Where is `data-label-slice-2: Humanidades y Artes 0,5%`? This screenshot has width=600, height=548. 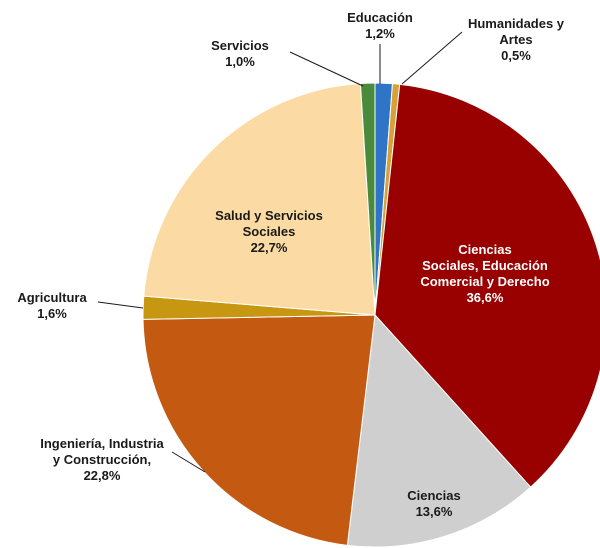 data-label-slice-2: Humanidades y Artes 0,5% is located at coordinates (516, 39).